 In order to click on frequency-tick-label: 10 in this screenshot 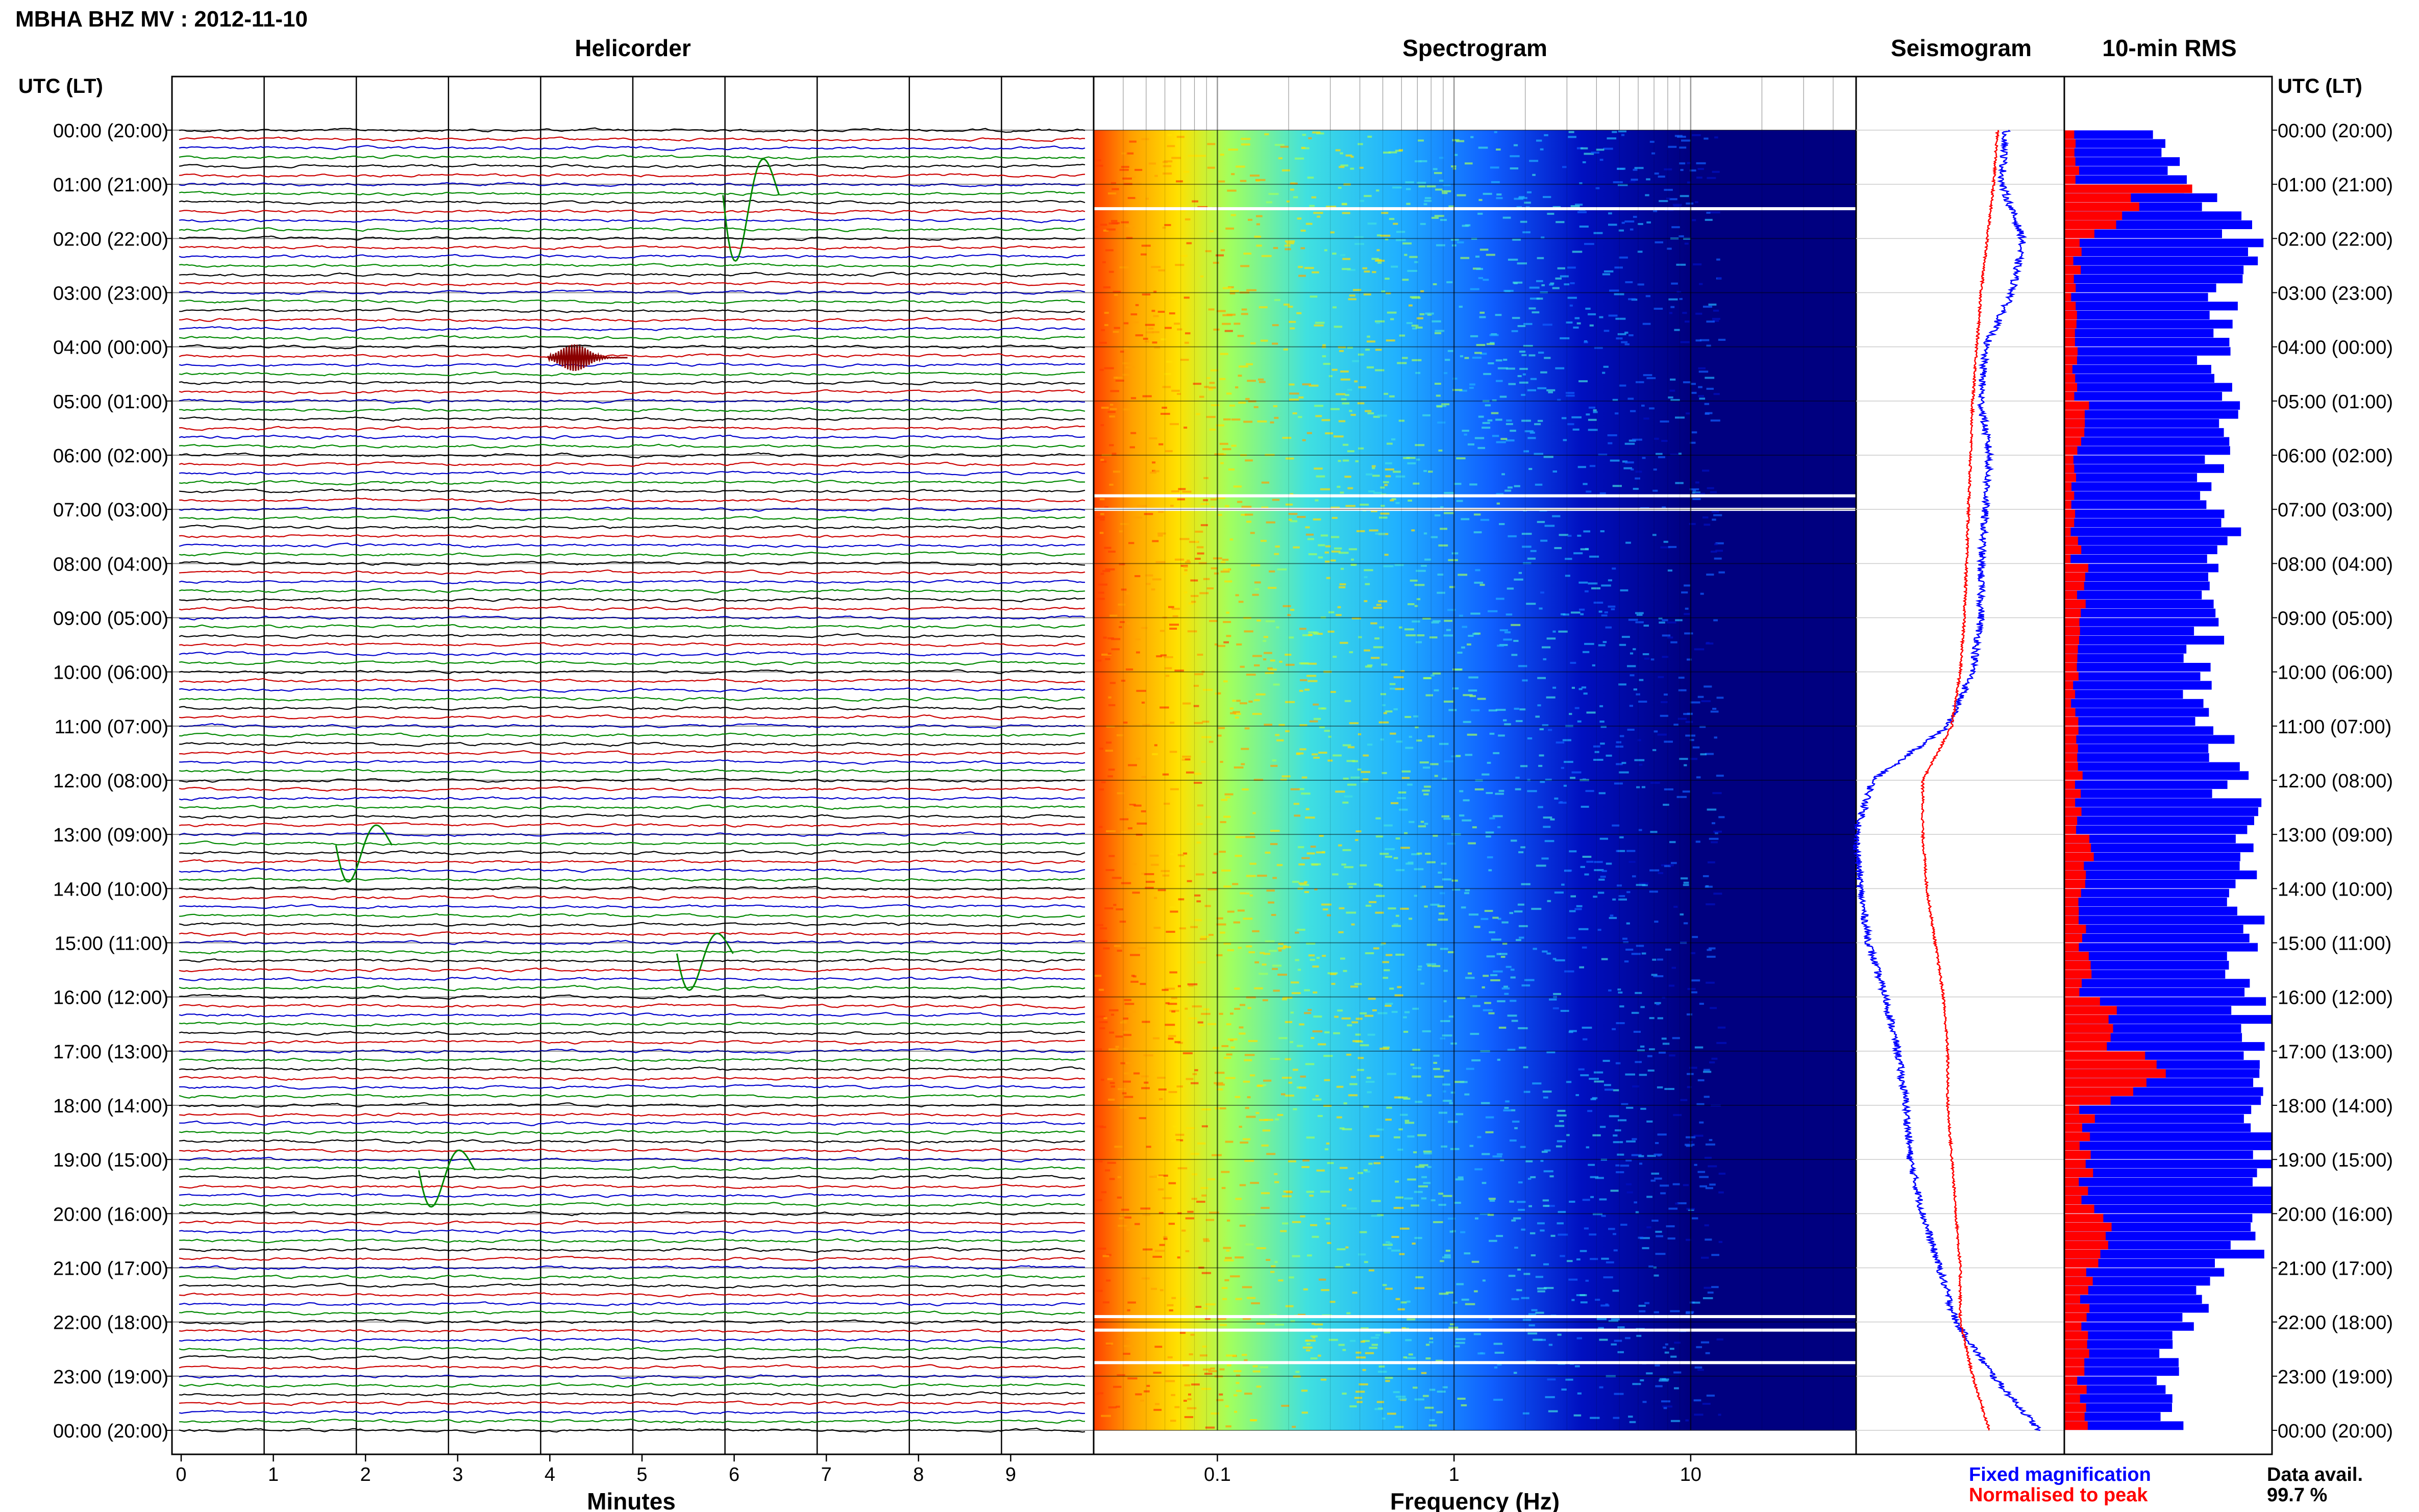, I will do `click(1690, 1474)`.